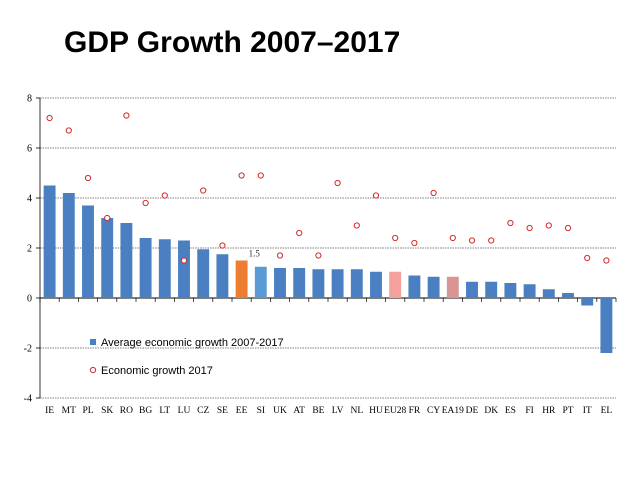 The height and width of the screenshot is (486, 638). What do you see at coordinates (164, 195) in the screenshot?
I see `marker-LT` at bounding box center [164, 195].